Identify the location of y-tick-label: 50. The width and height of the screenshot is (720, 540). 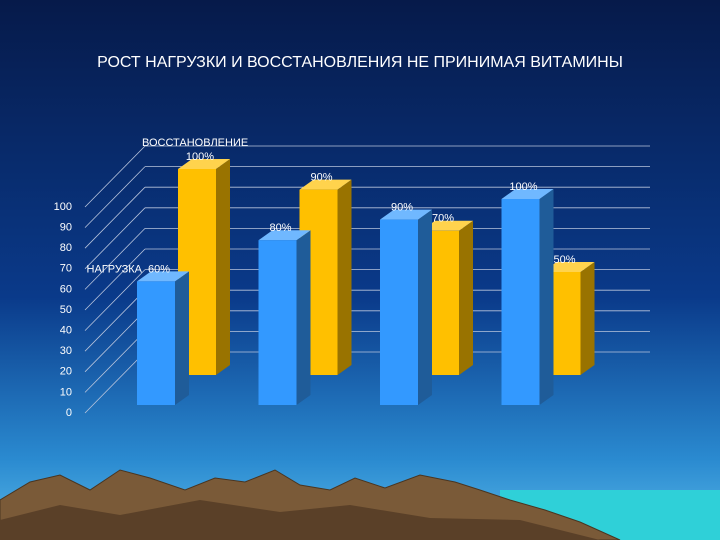
(66, 310).